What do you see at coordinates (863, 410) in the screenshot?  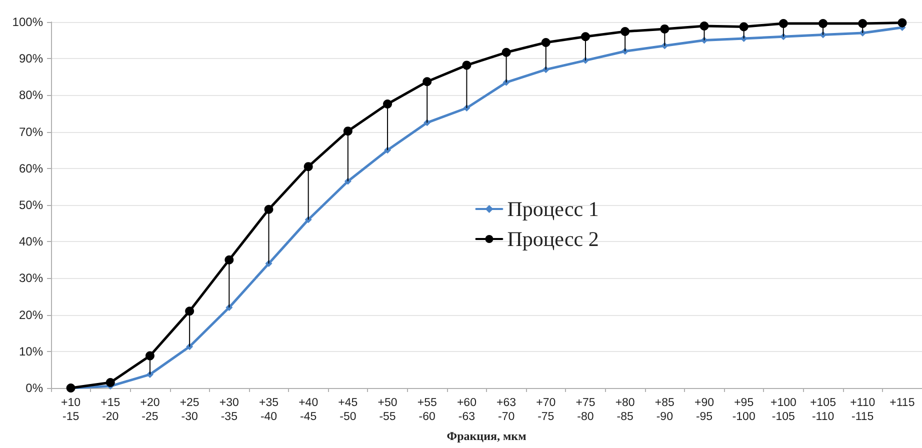 I see `x-tick-label: +110 -115` at bounding box center [863, 410].